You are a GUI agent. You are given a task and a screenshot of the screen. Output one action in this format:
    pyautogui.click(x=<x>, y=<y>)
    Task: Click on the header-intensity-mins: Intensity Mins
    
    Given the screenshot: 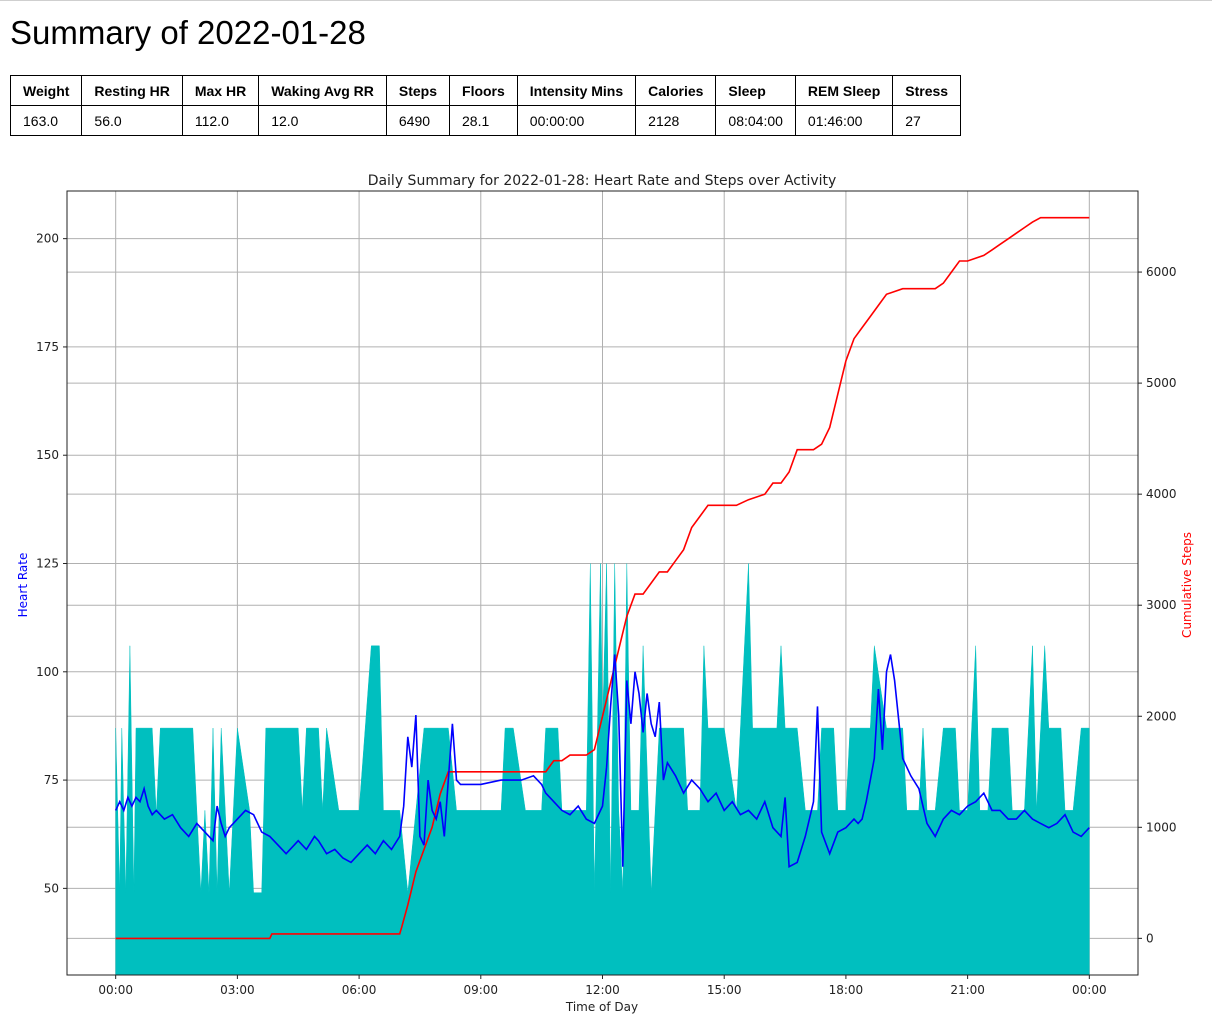 What is the action you would take?
    pyautogui.click(x=576, y=90)
    